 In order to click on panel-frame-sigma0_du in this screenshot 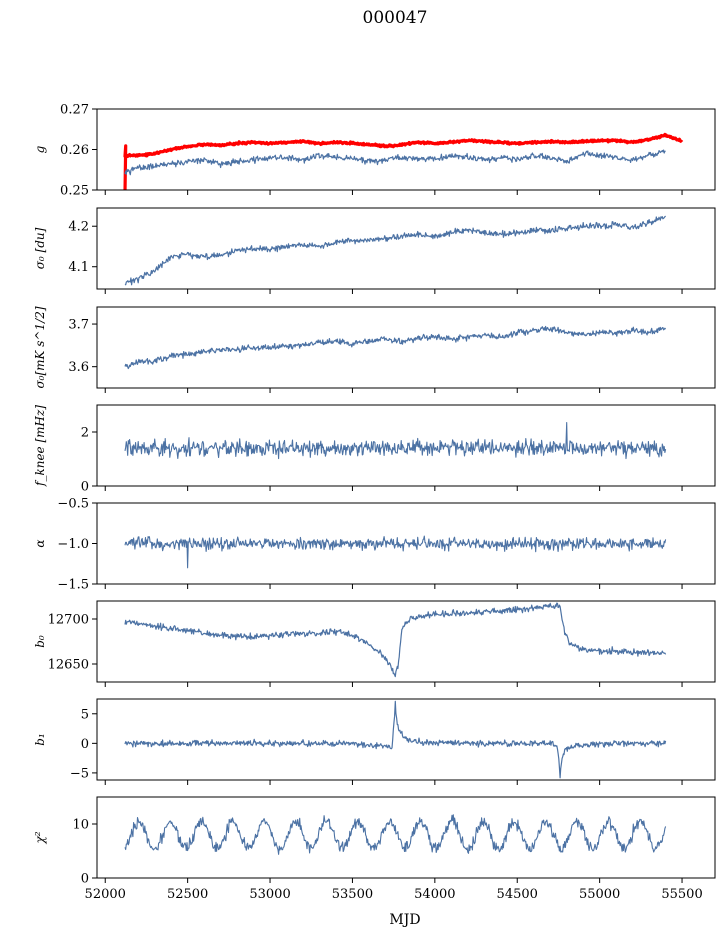, I will do `click(406, 248)`.